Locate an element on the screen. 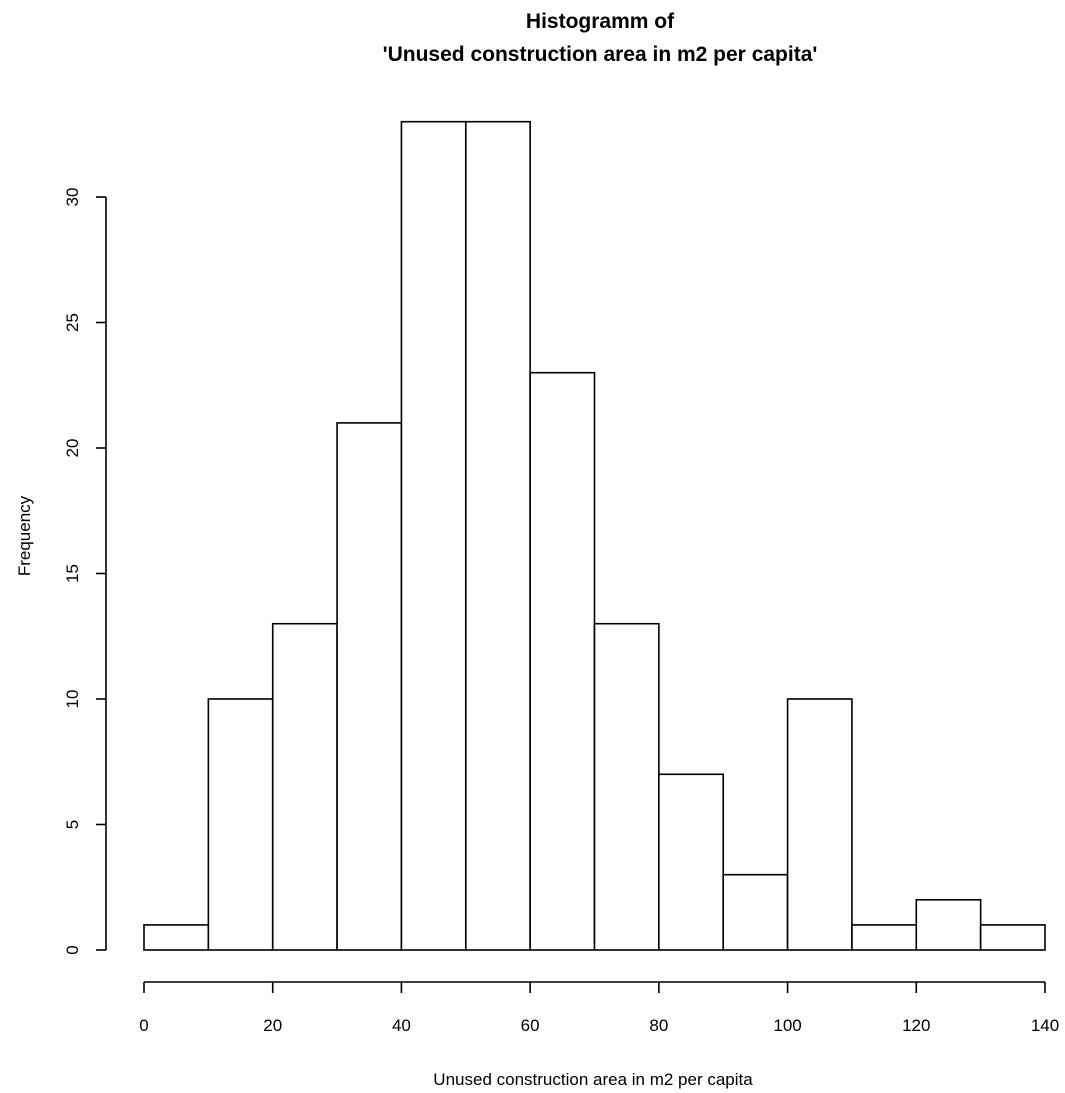 The width and height of the screenshot is (1065, 1093). y-tick-label: 30 is located at coordinates (72, 197).